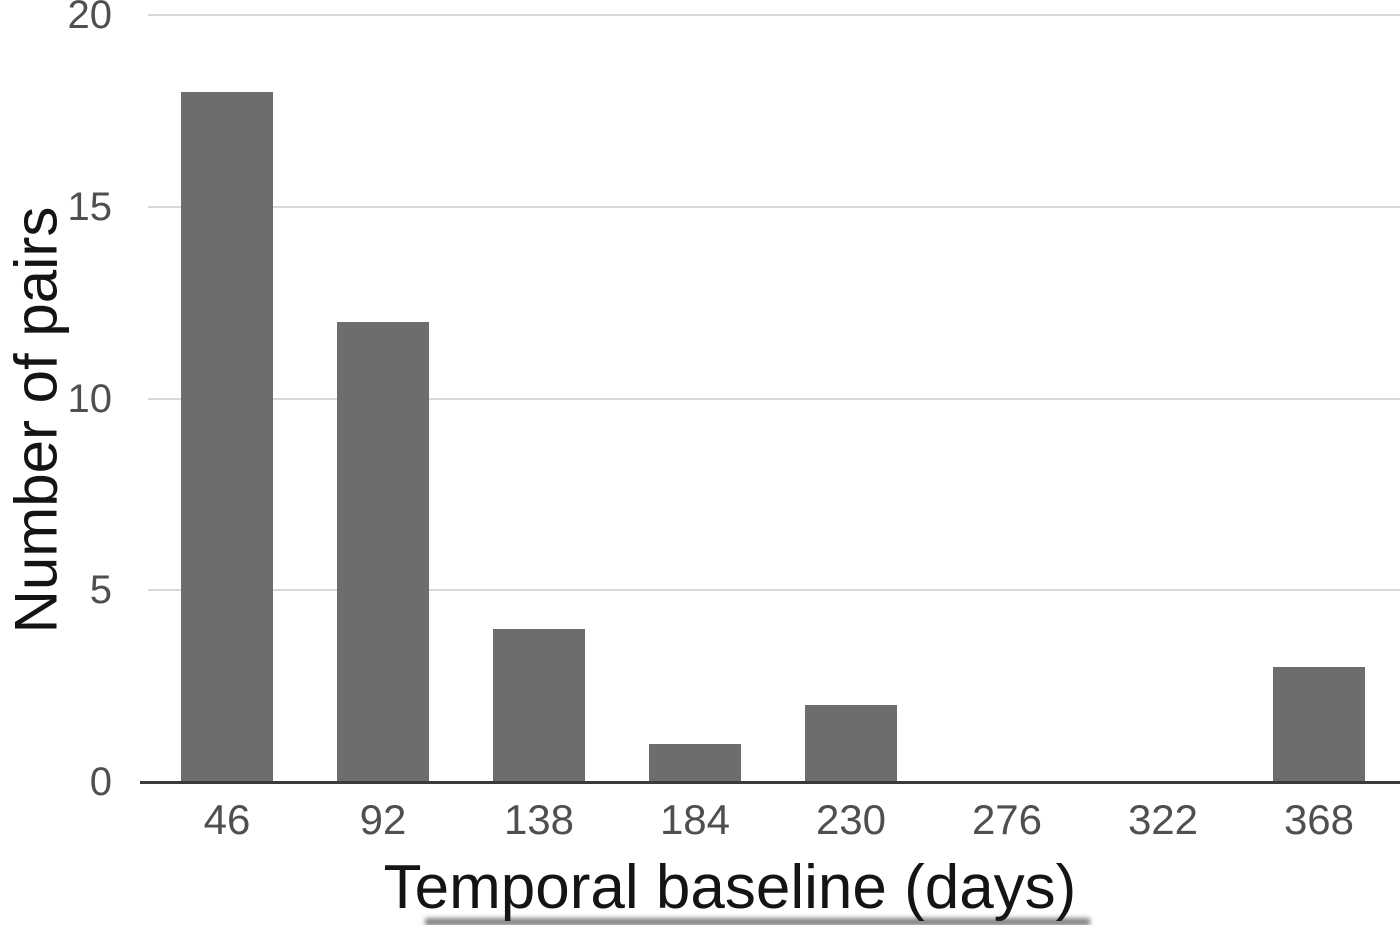 Image resolution: width=1400 pixels, height=925 pixels. What do you see at coordinates (695, 819) in the screenshot?
I see `x-tick-184: 184` at bounding box center [695, 819].